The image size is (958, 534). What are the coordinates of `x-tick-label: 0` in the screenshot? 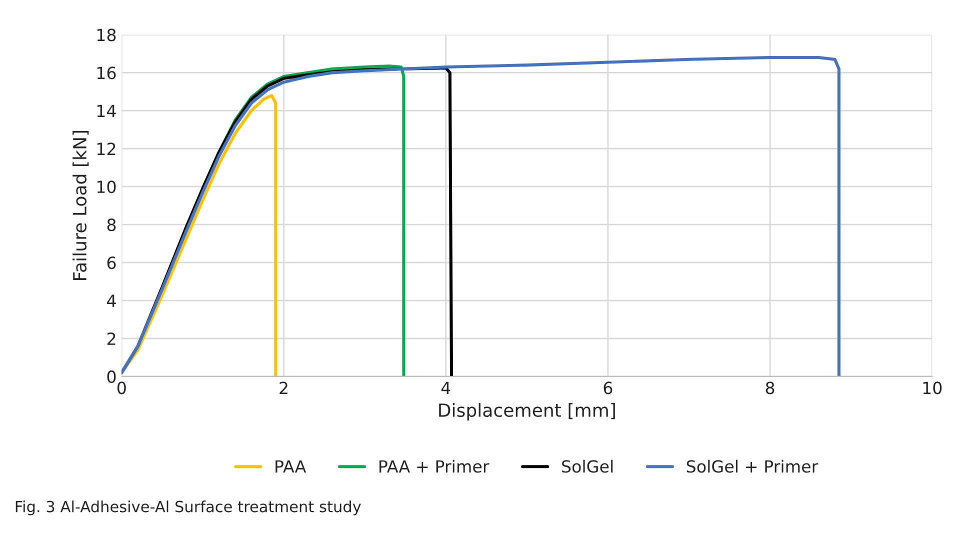 It's located at (121, 388).